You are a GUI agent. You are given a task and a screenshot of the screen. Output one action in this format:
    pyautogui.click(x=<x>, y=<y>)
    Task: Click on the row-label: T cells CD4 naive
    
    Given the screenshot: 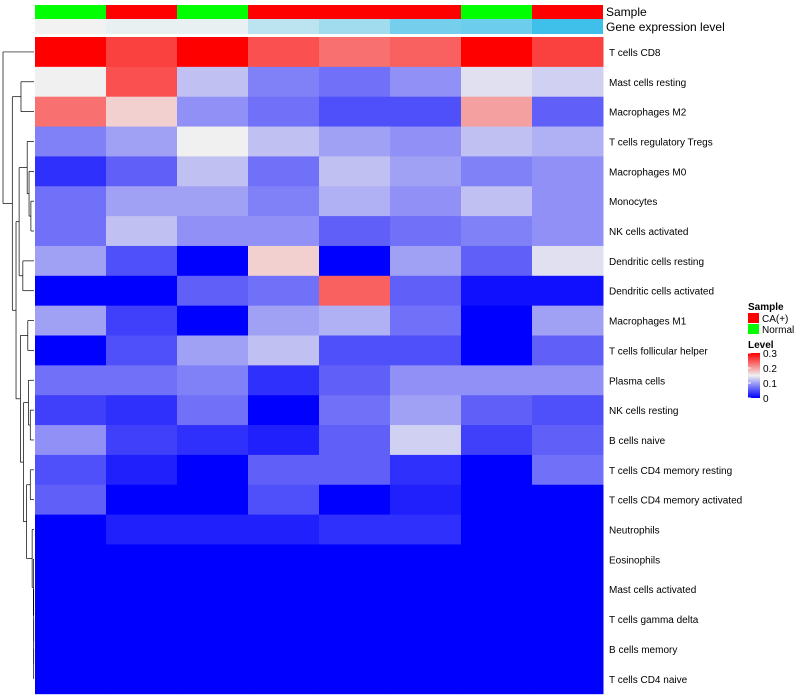 What is the action you would take?
    pyautogui.click(x=648, y=680)
    